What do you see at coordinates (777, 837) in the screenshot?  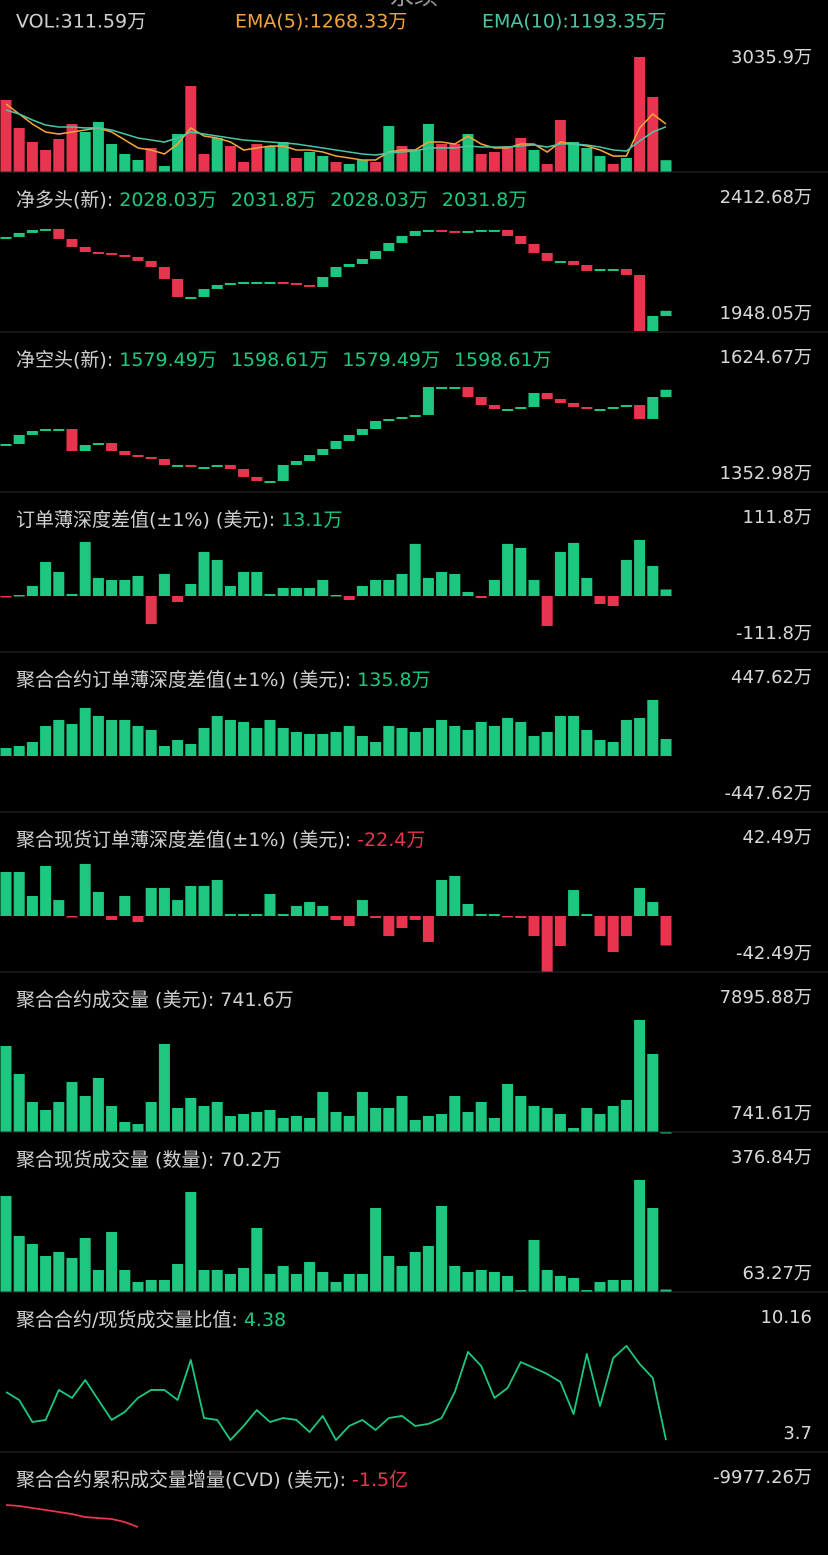 I see `scale-label: 42.49万` at bounding box center [777, 837].